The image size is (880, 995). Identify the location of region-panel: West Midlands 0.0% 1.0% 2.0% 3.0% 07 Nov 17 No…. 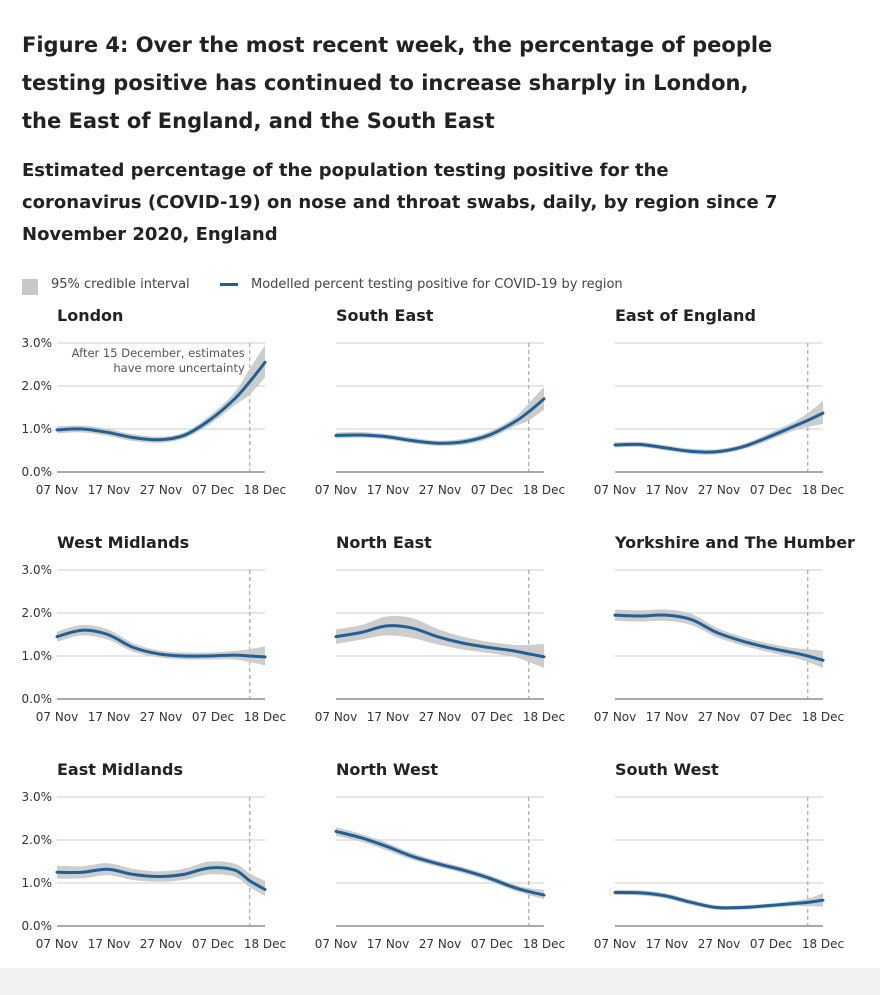
(154, 628).